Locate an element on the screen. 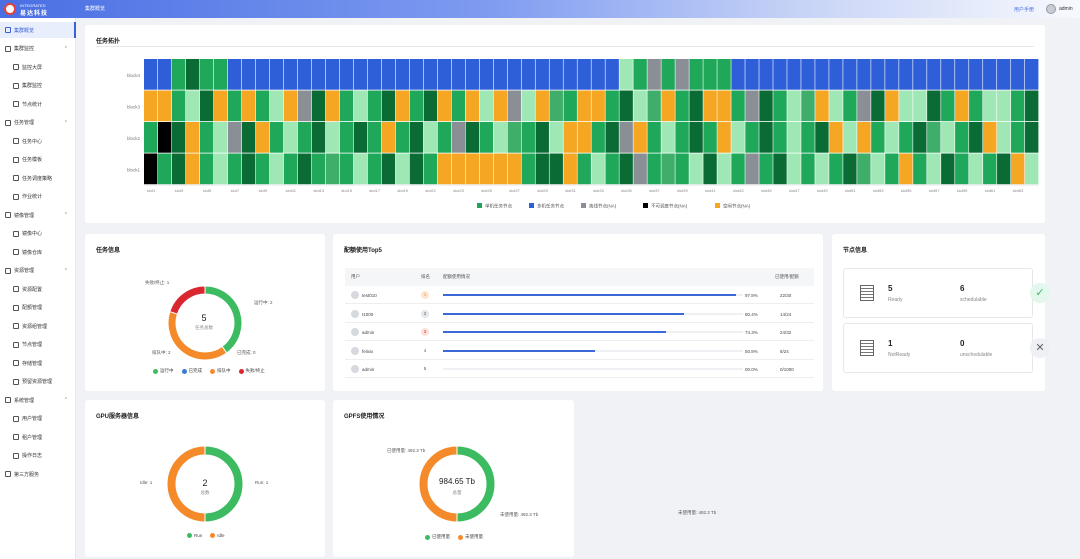  sidebar-item-5: 任务管理 ⌃ is located at coordinates (38, 123).